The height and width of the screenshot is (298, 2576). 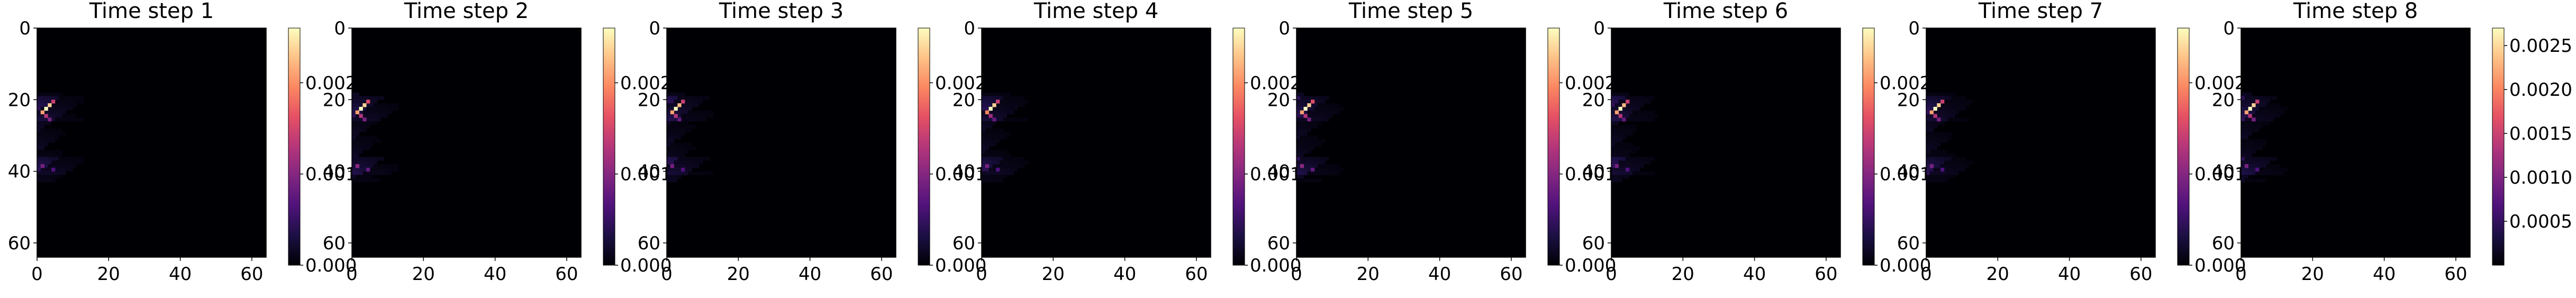 I want to click on colorbar-tick-label: 0.000, so click(x=331, y=265).